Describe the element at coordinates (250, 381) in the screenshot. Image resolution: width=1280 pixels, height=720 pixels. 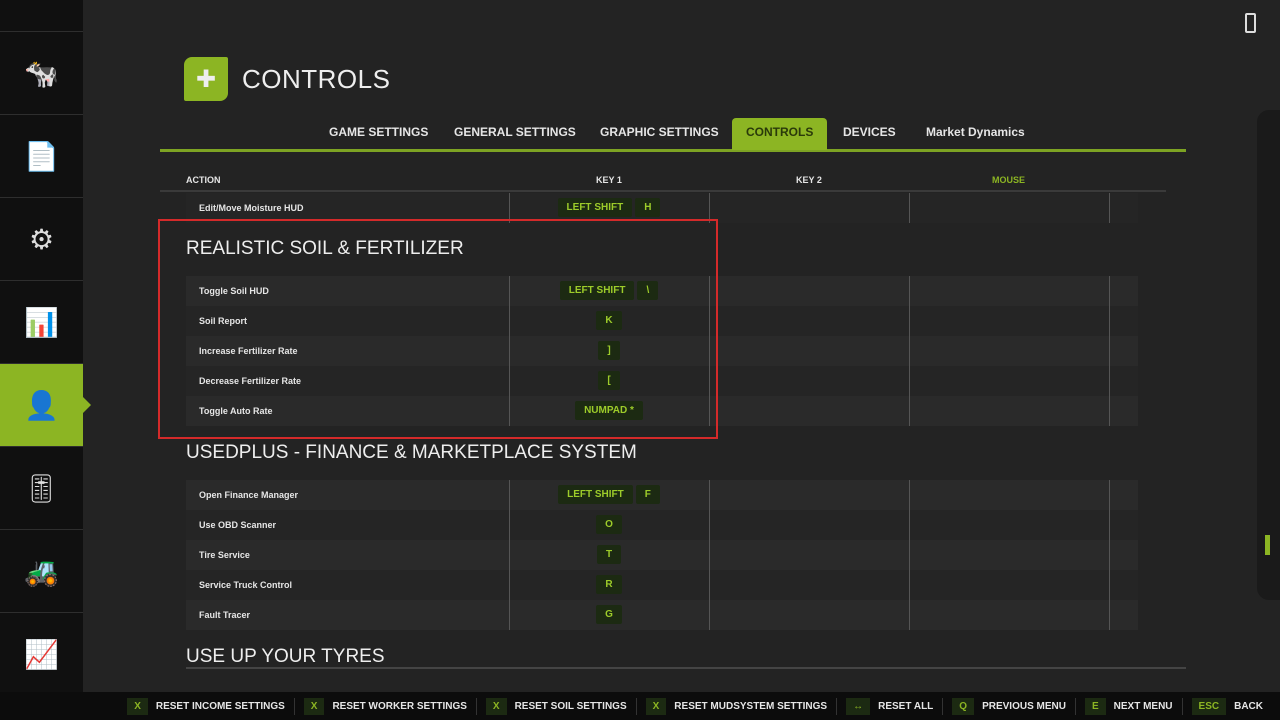
I see `action-label: Decrease Fertilizer Rate` at that location.